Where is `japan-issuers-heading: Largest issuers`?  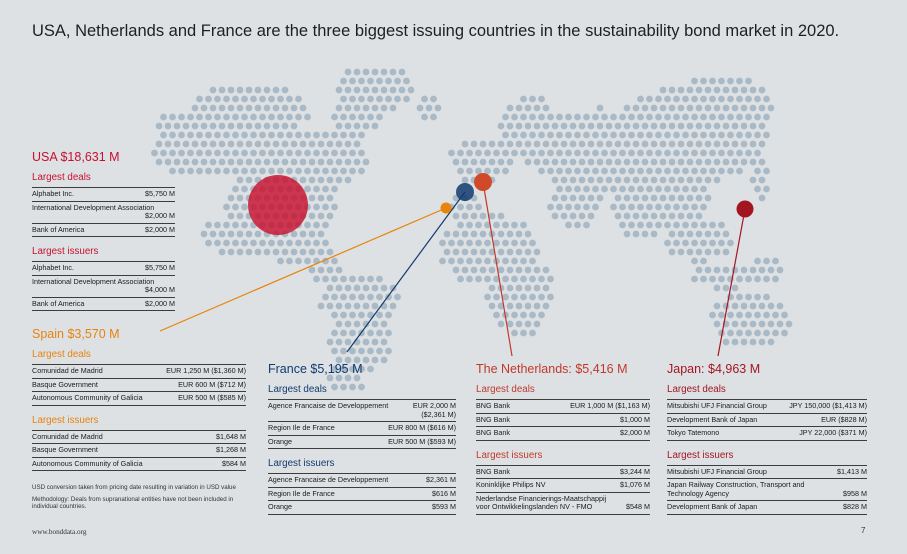 japan-issuers-heading: Largest issuers is located at coordinates (700, 455).